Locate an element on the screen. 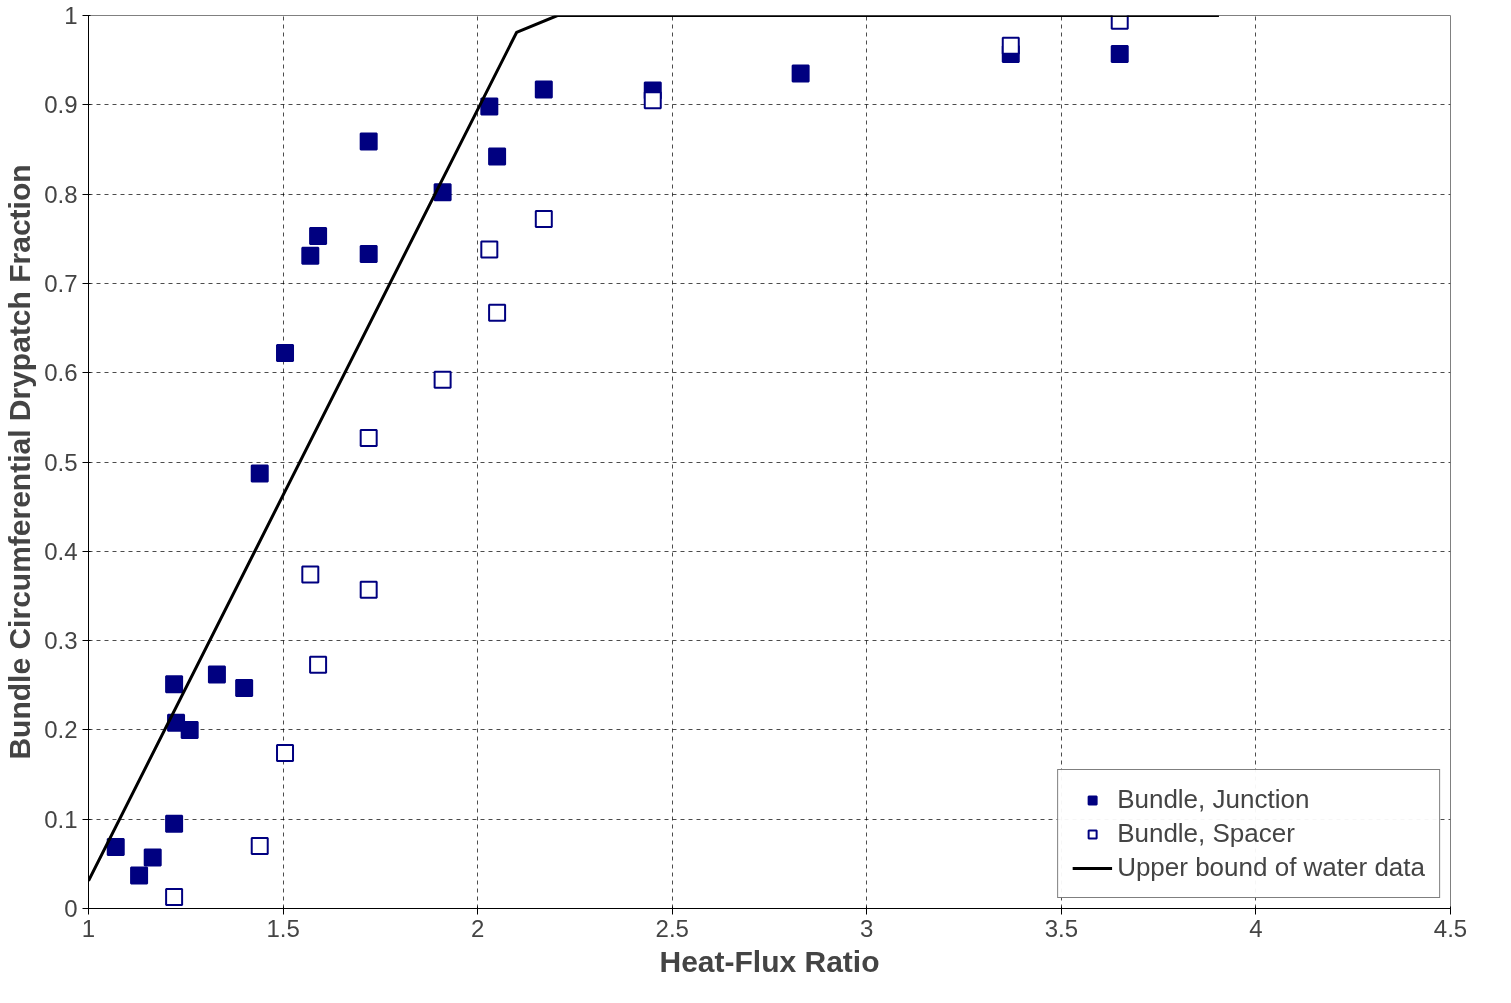 The height and width of the screenshot is (1003, 1511). x-tick-label: 1 is located at coordinates (88, 928).